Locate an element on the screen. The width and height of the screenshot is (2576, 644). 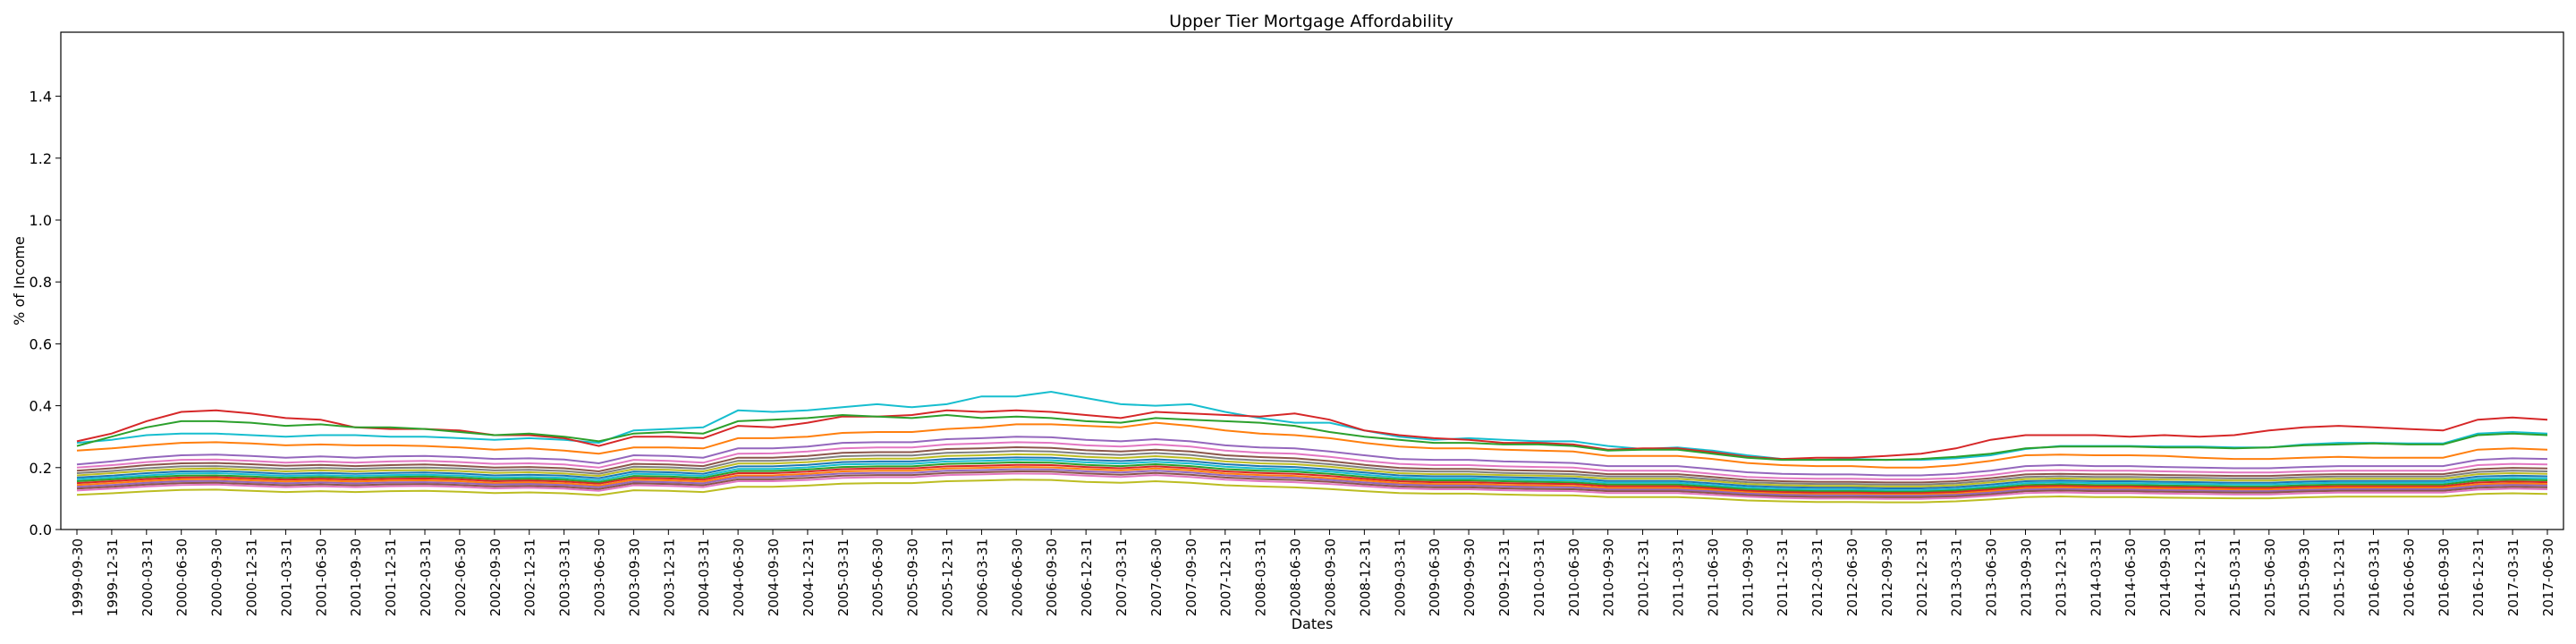
x-tick-label: 2006-06-30 is located at coordinates (1017, 577).